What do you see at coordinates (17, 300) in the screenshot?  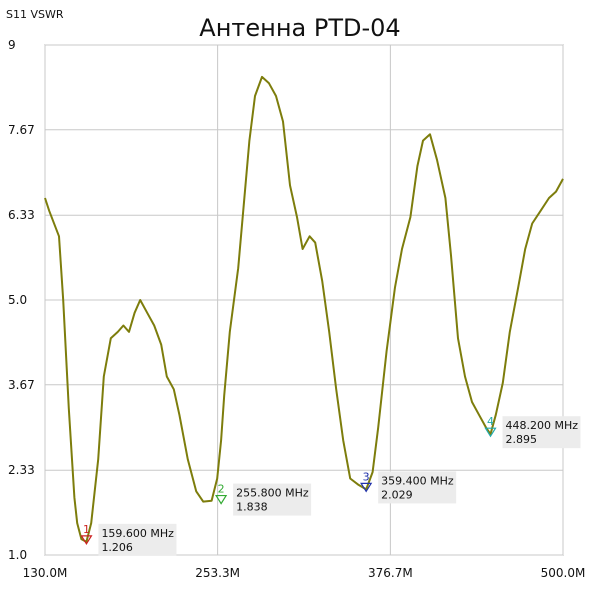 I see `y-tick-label: 5.0` at bounding box center [17, 300].